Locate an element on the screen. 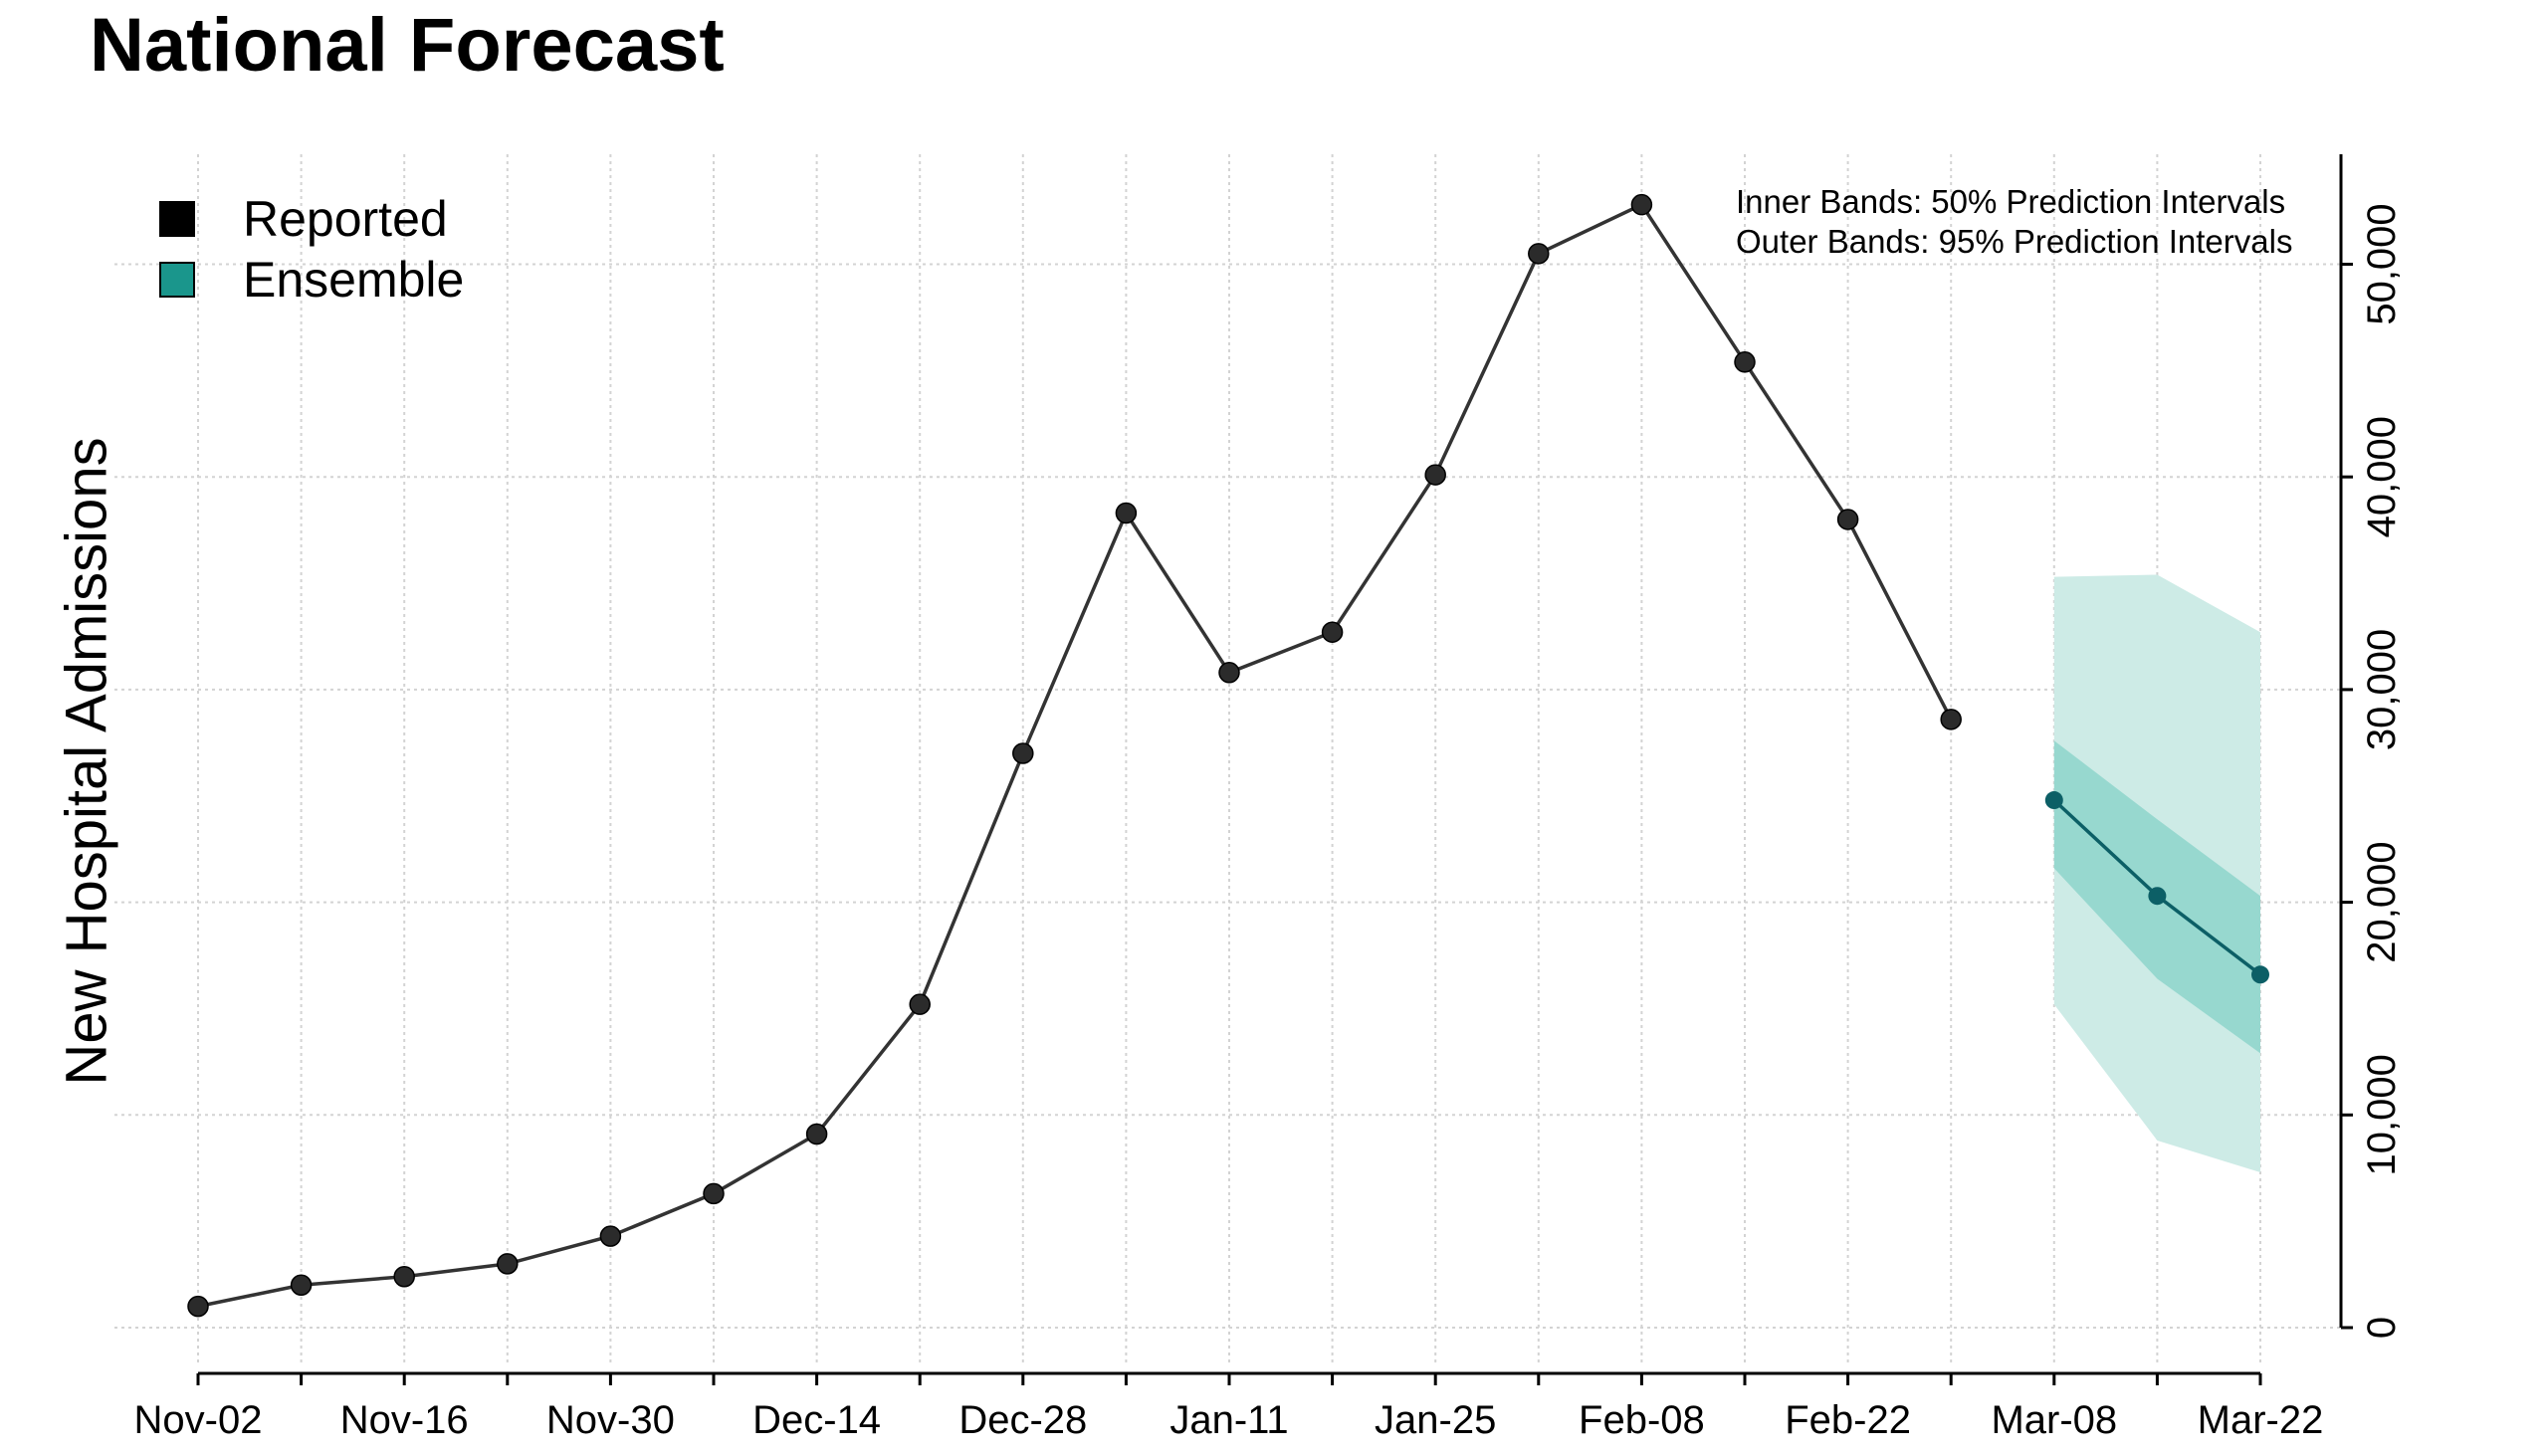 The image size is (2548, 1456). x-tick-label: Nov-16 is located at coordinates (404, 1420).